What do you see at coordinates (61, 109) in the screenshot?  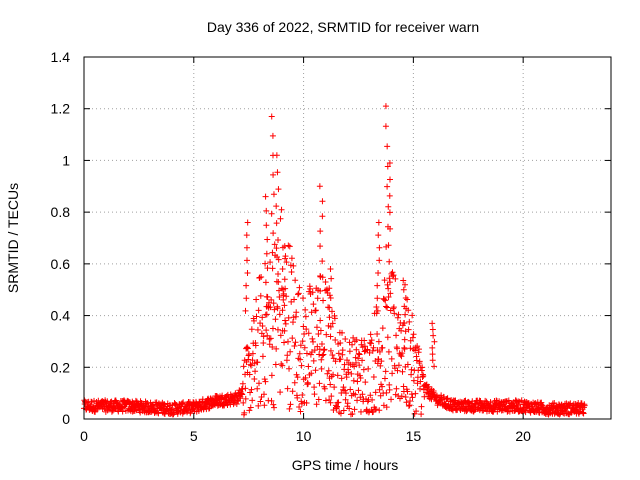 I see `y-tick-label: 1.2` at bounding box center [61, 109].